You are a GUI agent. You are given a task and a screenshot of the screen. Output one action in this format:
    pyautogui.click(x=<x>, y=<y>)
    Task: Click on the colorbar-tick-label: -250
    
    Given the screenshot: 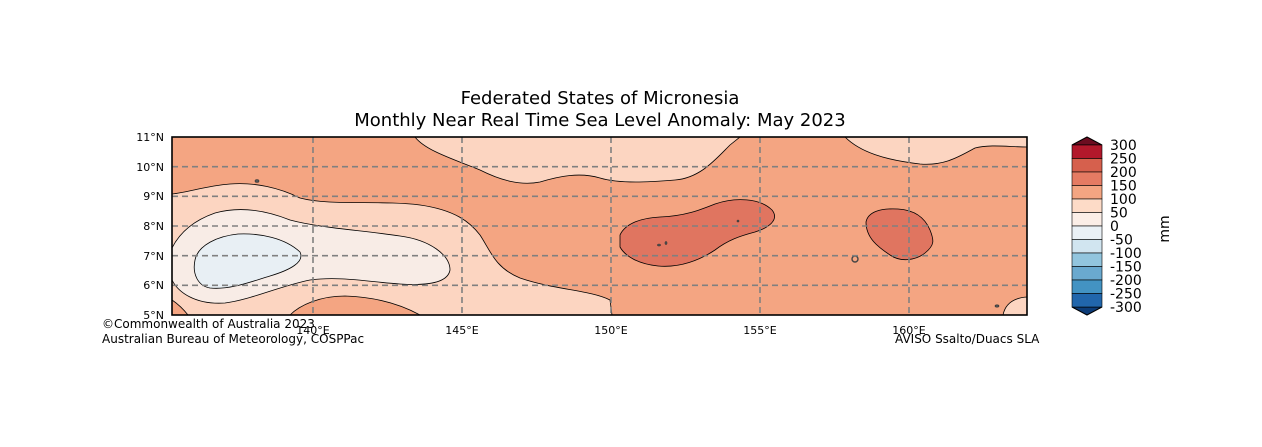 What is the action you would take?
    pyautogui.click(x=1126, y=295)
    